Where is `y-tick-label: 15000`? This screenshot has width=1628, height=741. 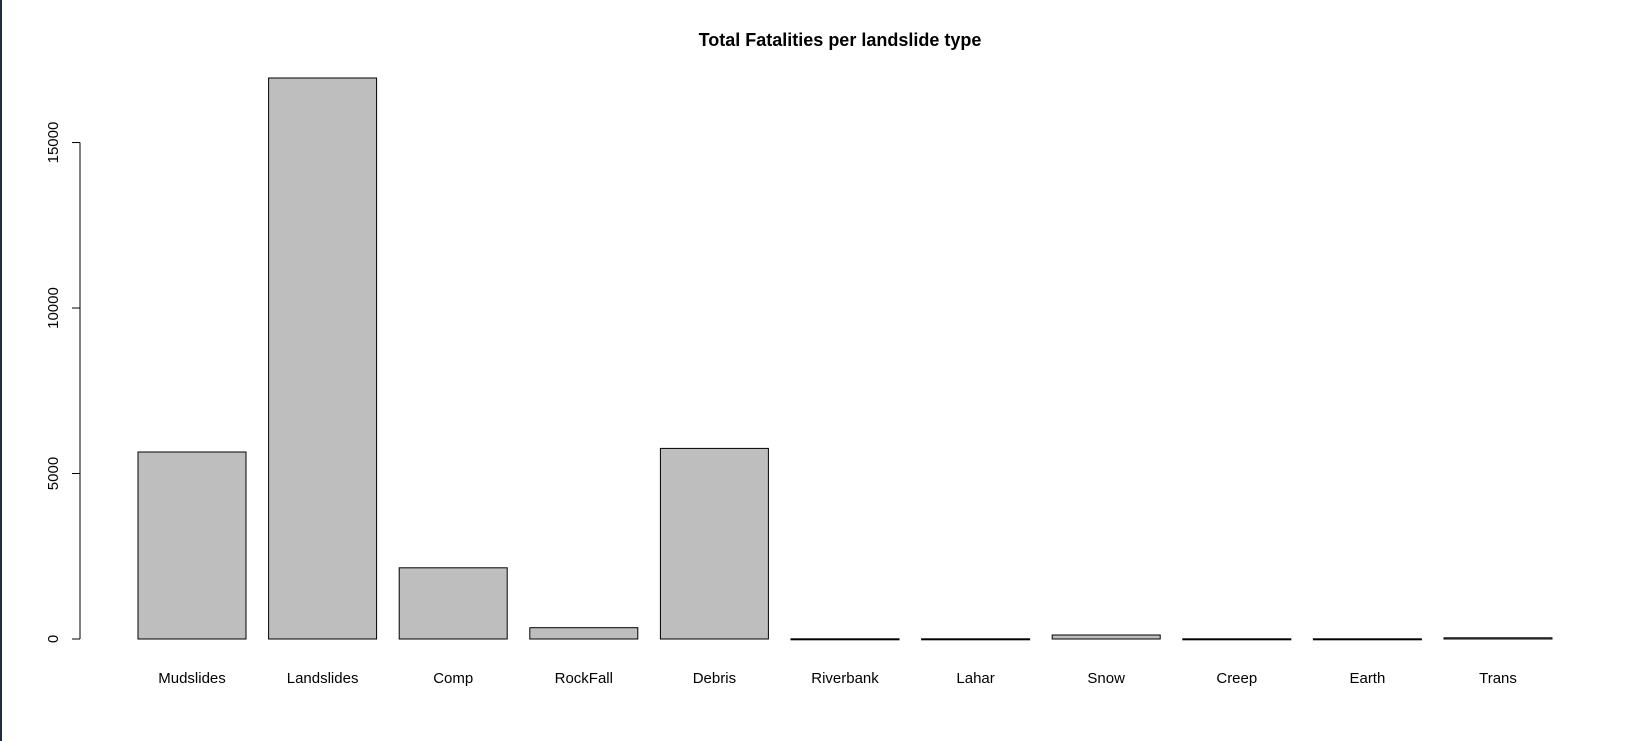
y-tick-label: 15000 is located at coordinates (53, 143).